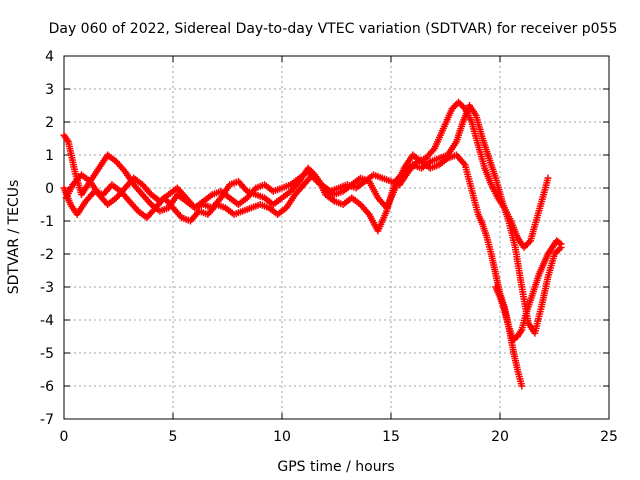 The width and height of the screenshot is (640, 480). I want to click on y-tick-label: -5, so click(47, 354).